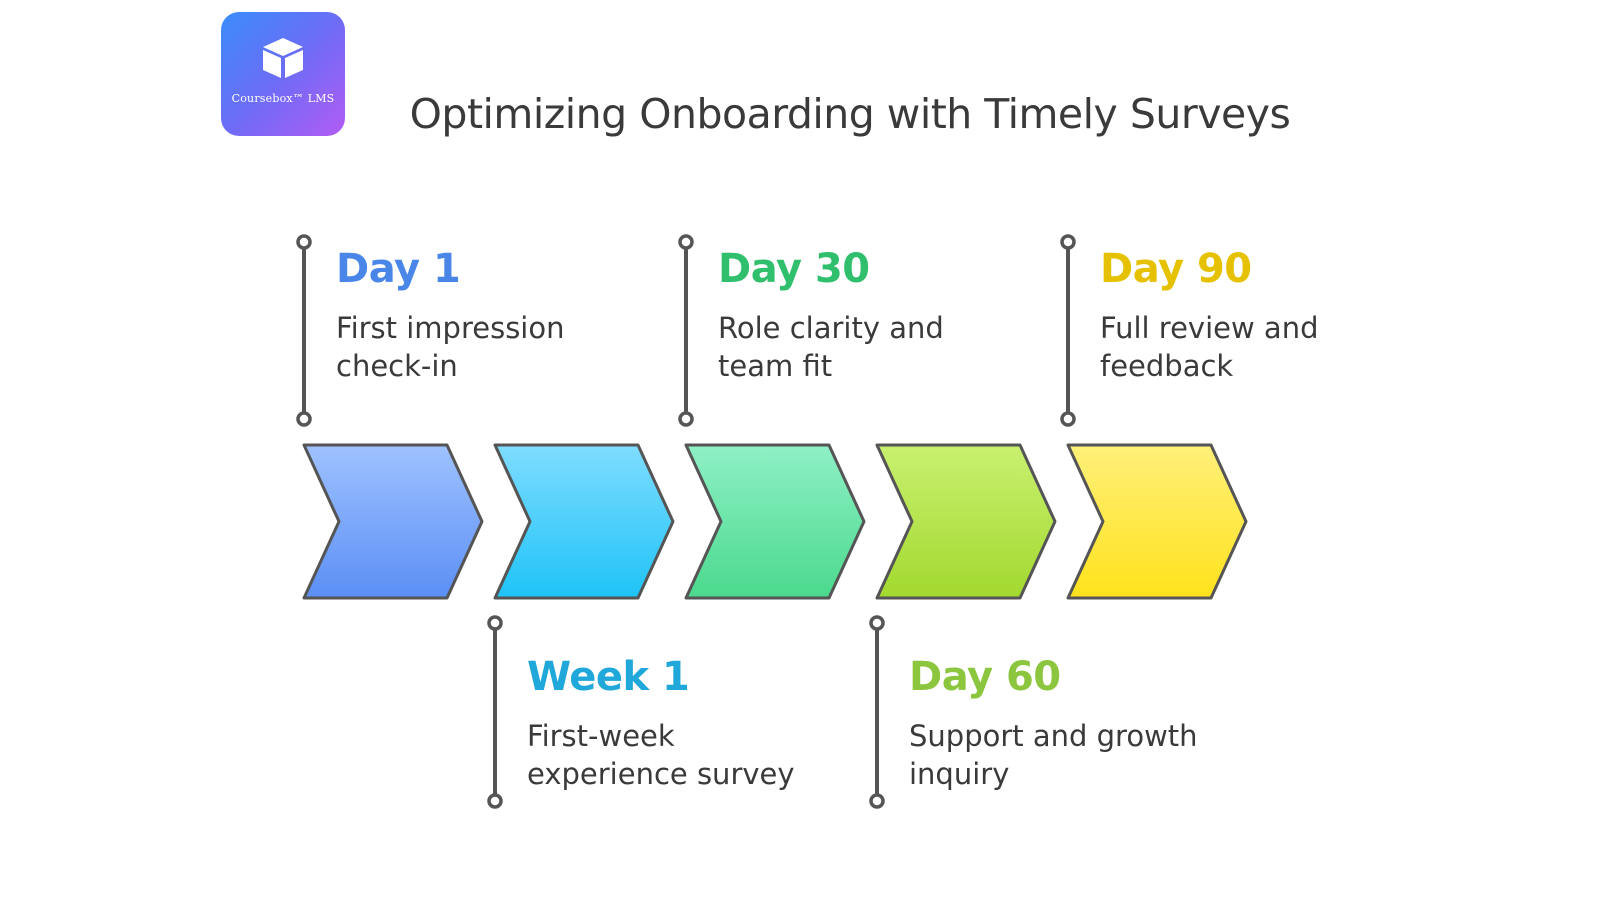  What do you see at coordinates (283, 98) in the screenshot?
I see `logo-text: Coursebox™ LMS` at bounding box center [283, 98].